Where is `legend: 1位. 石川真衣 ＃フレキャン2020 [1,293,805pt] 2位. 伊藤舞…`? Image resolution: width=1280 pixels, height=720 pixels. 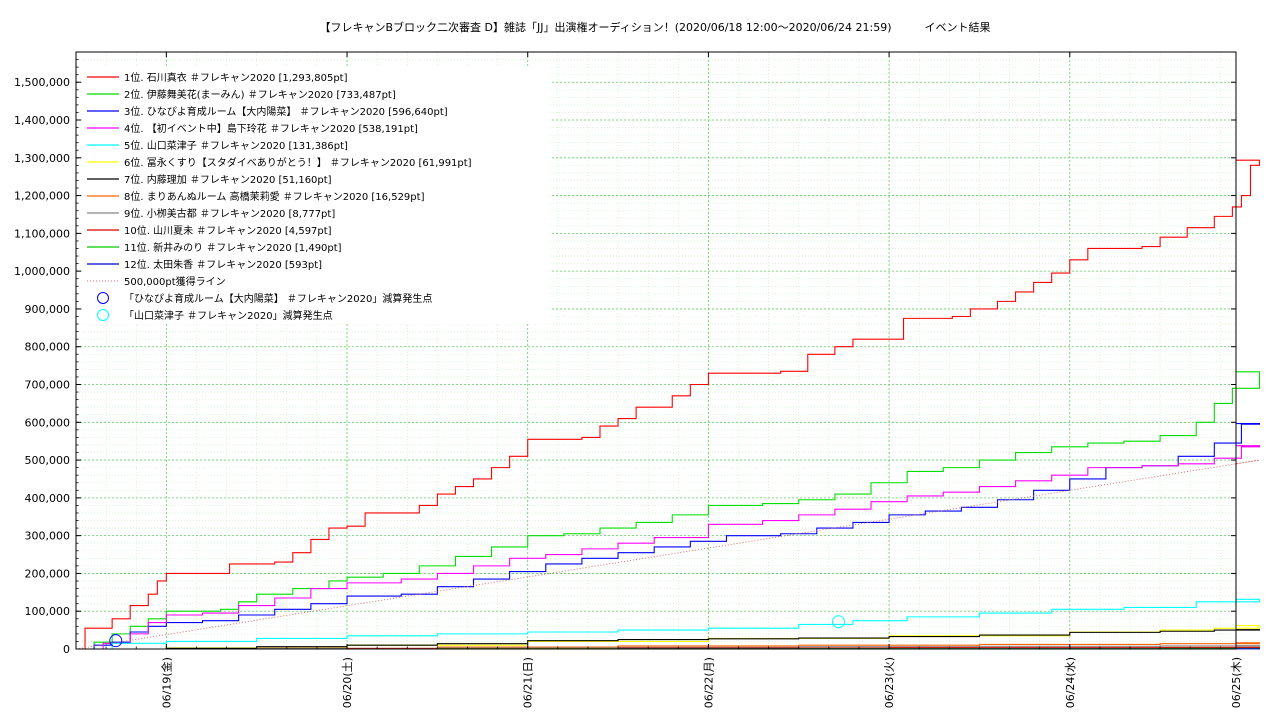
legend: 1位. 石川真衣 ＃フレキャン2020 [1,293,805pt] 2位. 伊藤舞… is located at coordinates (316, 195).